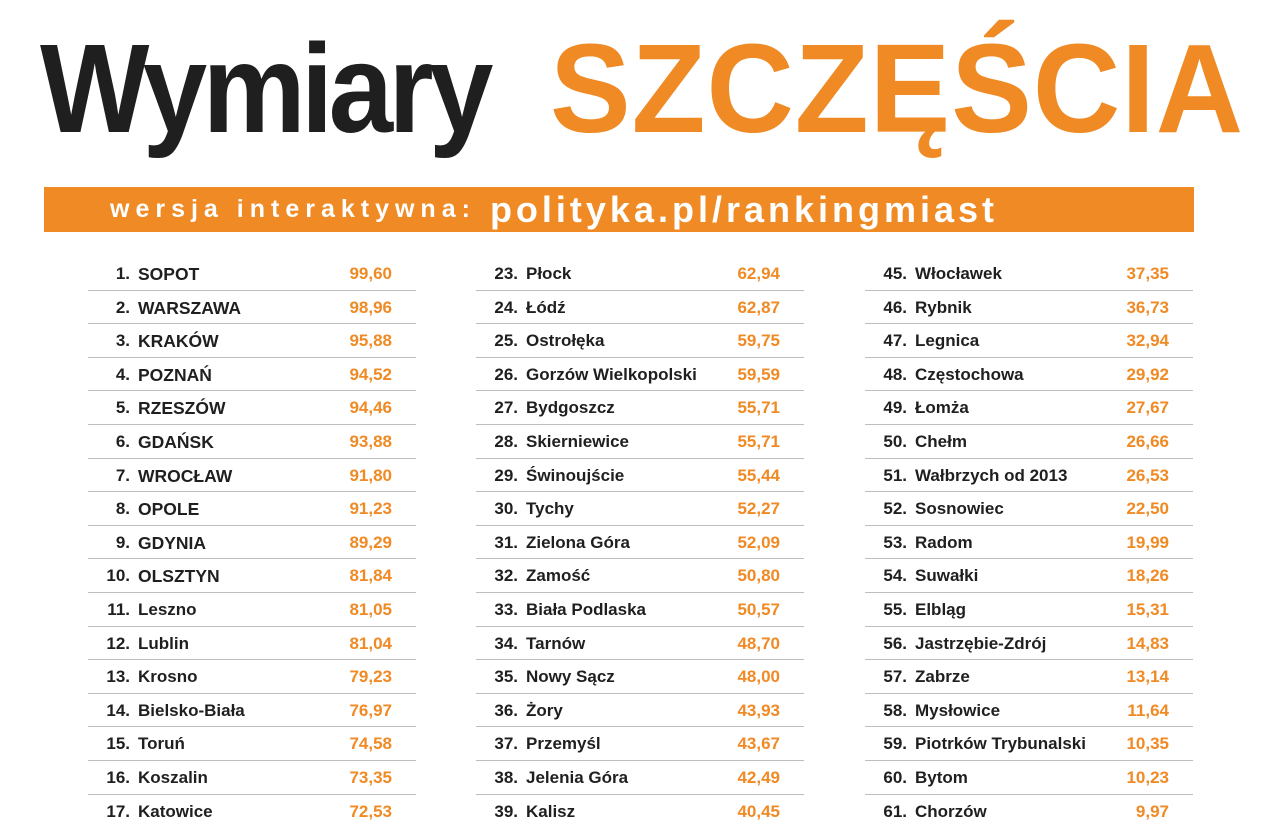 The height and width of the screenshot is (828, 1280). Describe the element at coordinates (506, 576) in the screenshot. I see `rank-number: 32.` at that location.